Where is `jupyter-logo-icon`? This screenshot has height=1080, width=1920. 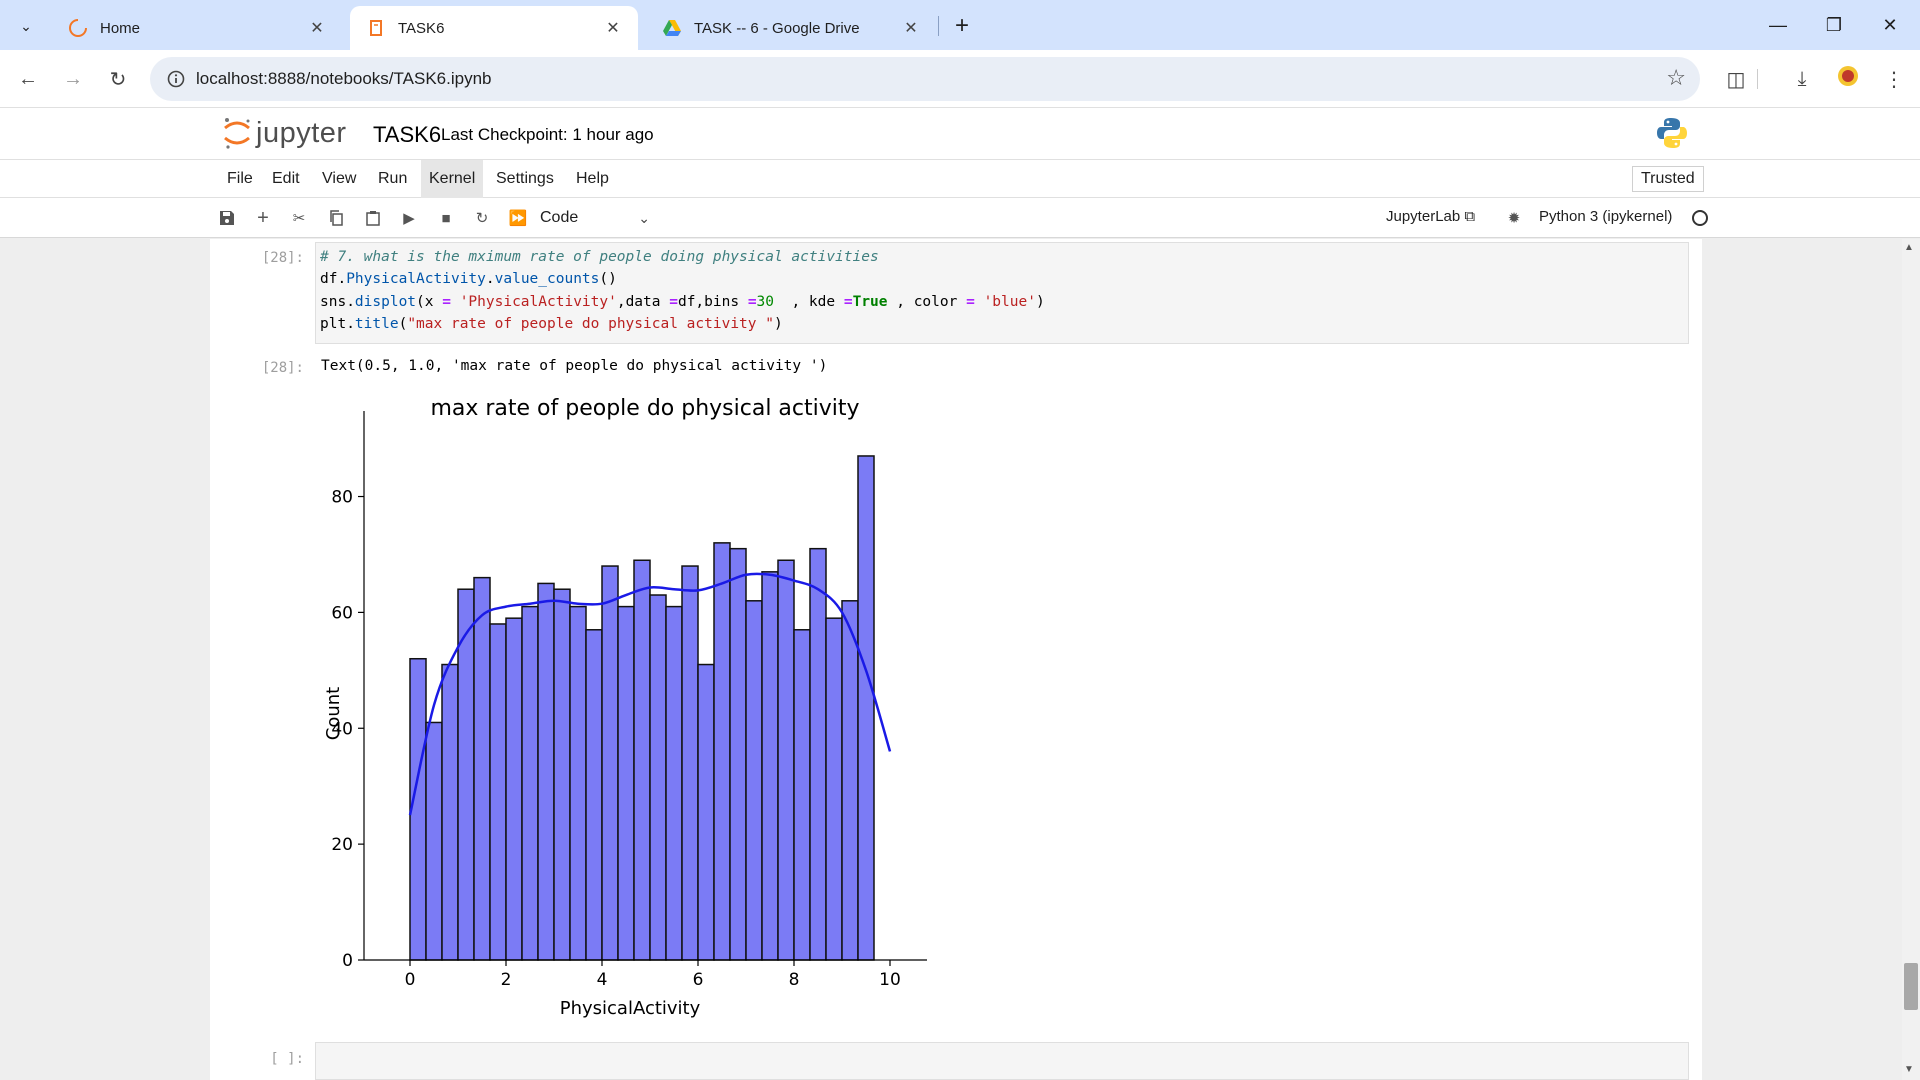
jupyter-logo-icon is located at coordinates (237, 133).